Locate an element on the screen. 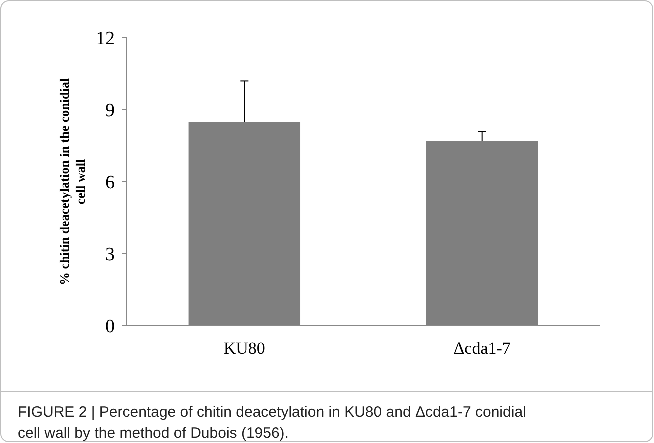  y-tick-label: 9 is located at coordinates (110, 111).